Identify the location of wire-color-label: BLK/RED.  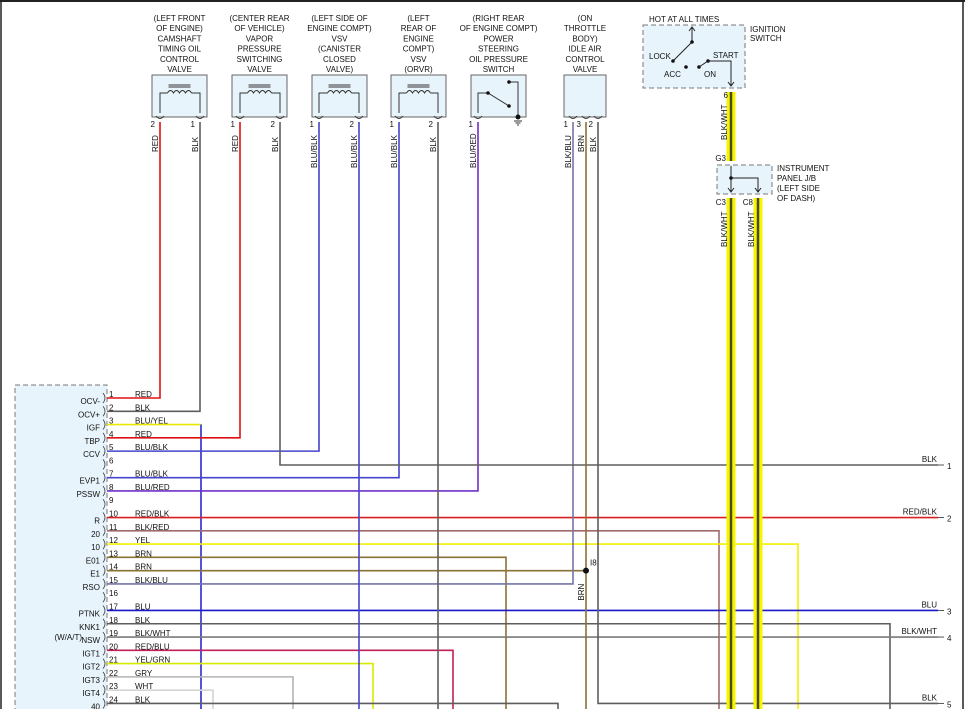
(152, 527).